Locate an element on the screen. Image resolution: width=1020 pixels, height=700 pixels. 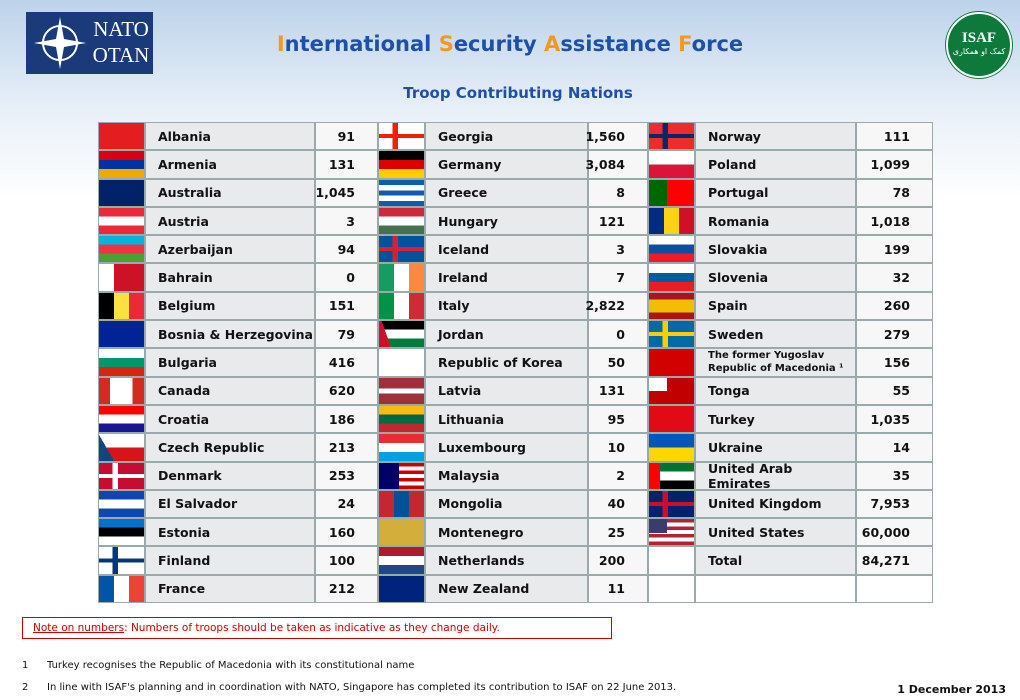
country: Iceland is located at coordinates (506, 249).